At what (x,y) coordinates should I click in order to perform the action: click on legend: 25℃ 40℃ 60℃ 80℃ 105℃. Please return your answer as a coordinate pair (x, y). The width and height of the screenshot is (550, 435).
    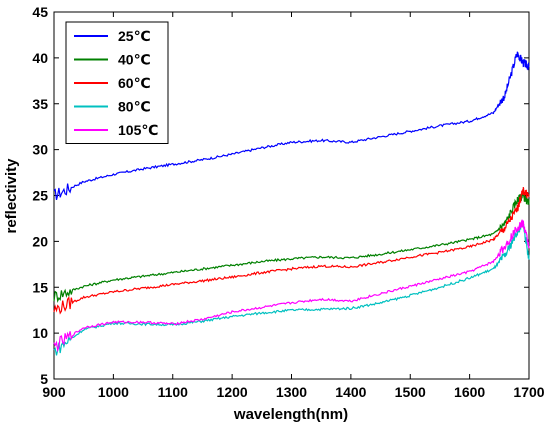
    Looking at the image, I should click on (117, 82).